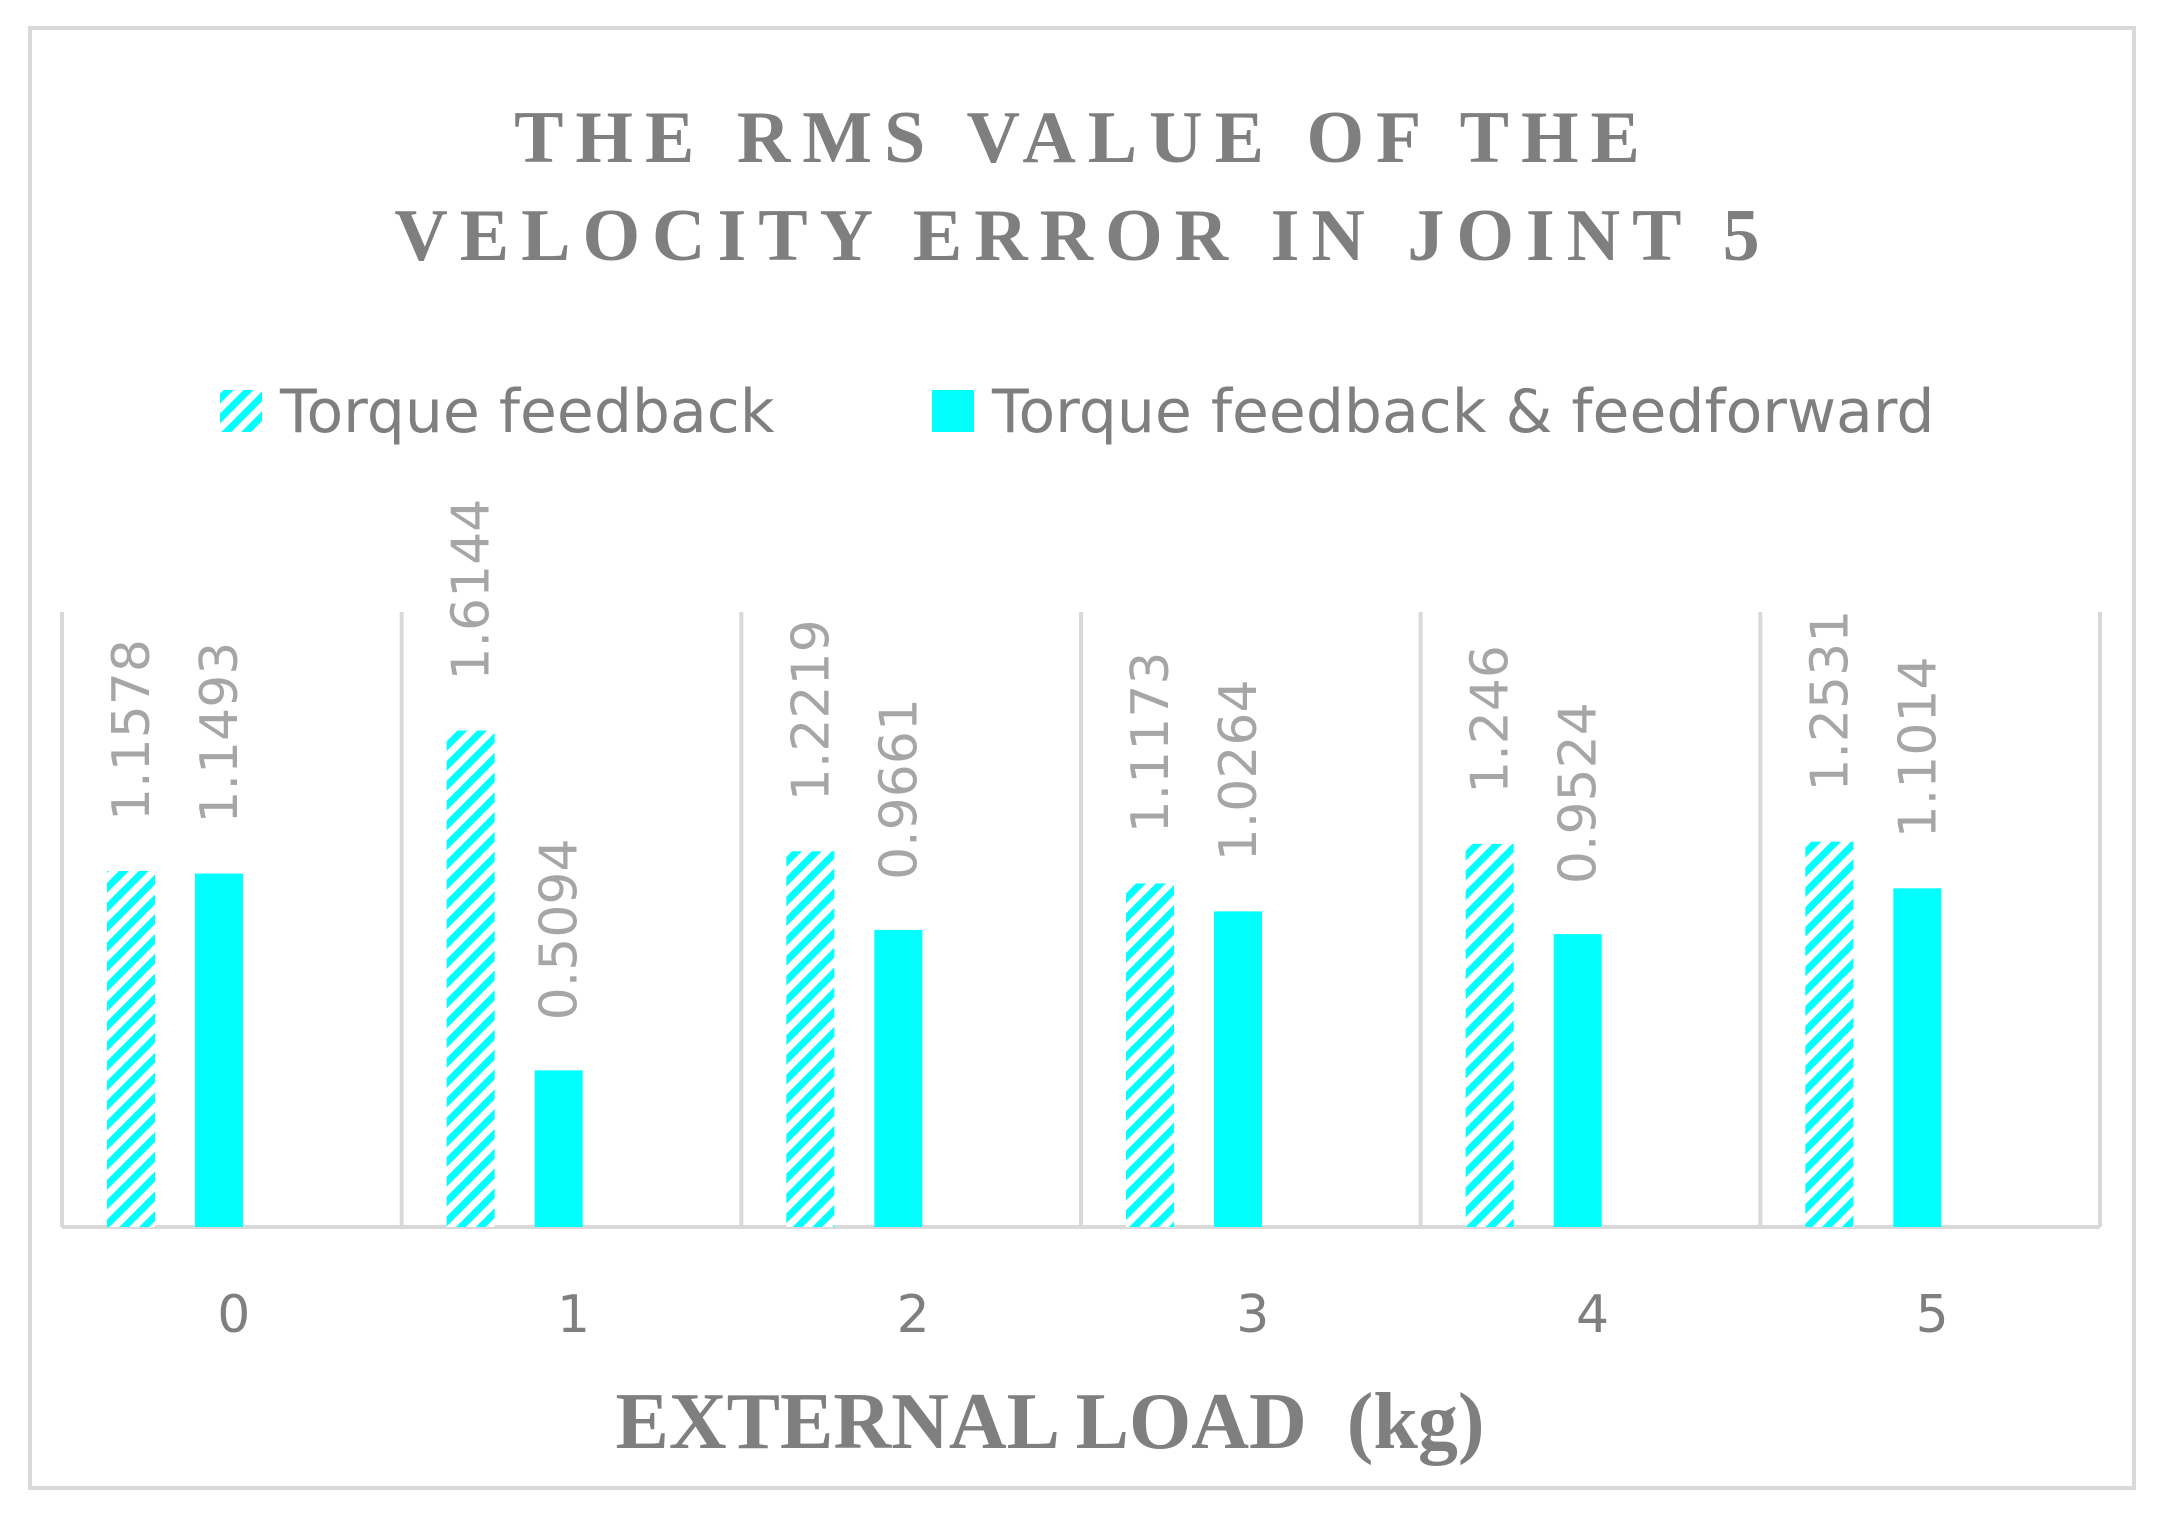 The width and height of the screenshot is (2167, 1513). What do you see at coordinates (241, 411) in the screenshot?
I see `legend-swatch-torque-feedback` at bounding box center [241, 411].